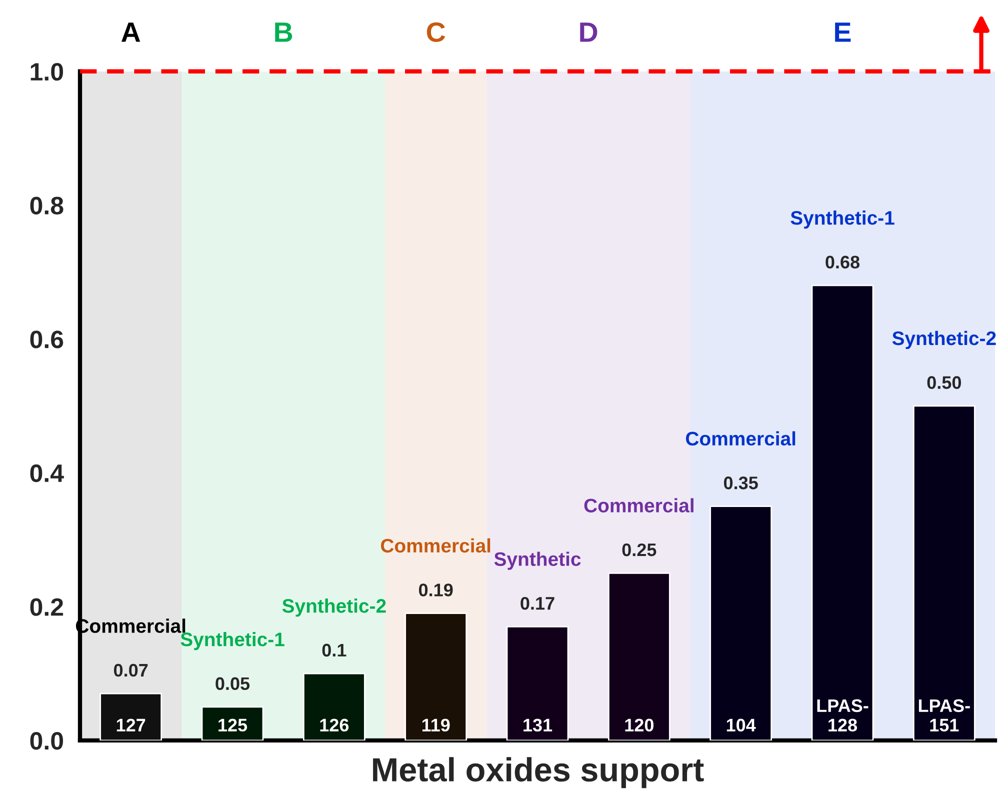 The height and width of the screenshot is (811, 1000). I want to click on x-tick-label: 119, so click(436, 725).